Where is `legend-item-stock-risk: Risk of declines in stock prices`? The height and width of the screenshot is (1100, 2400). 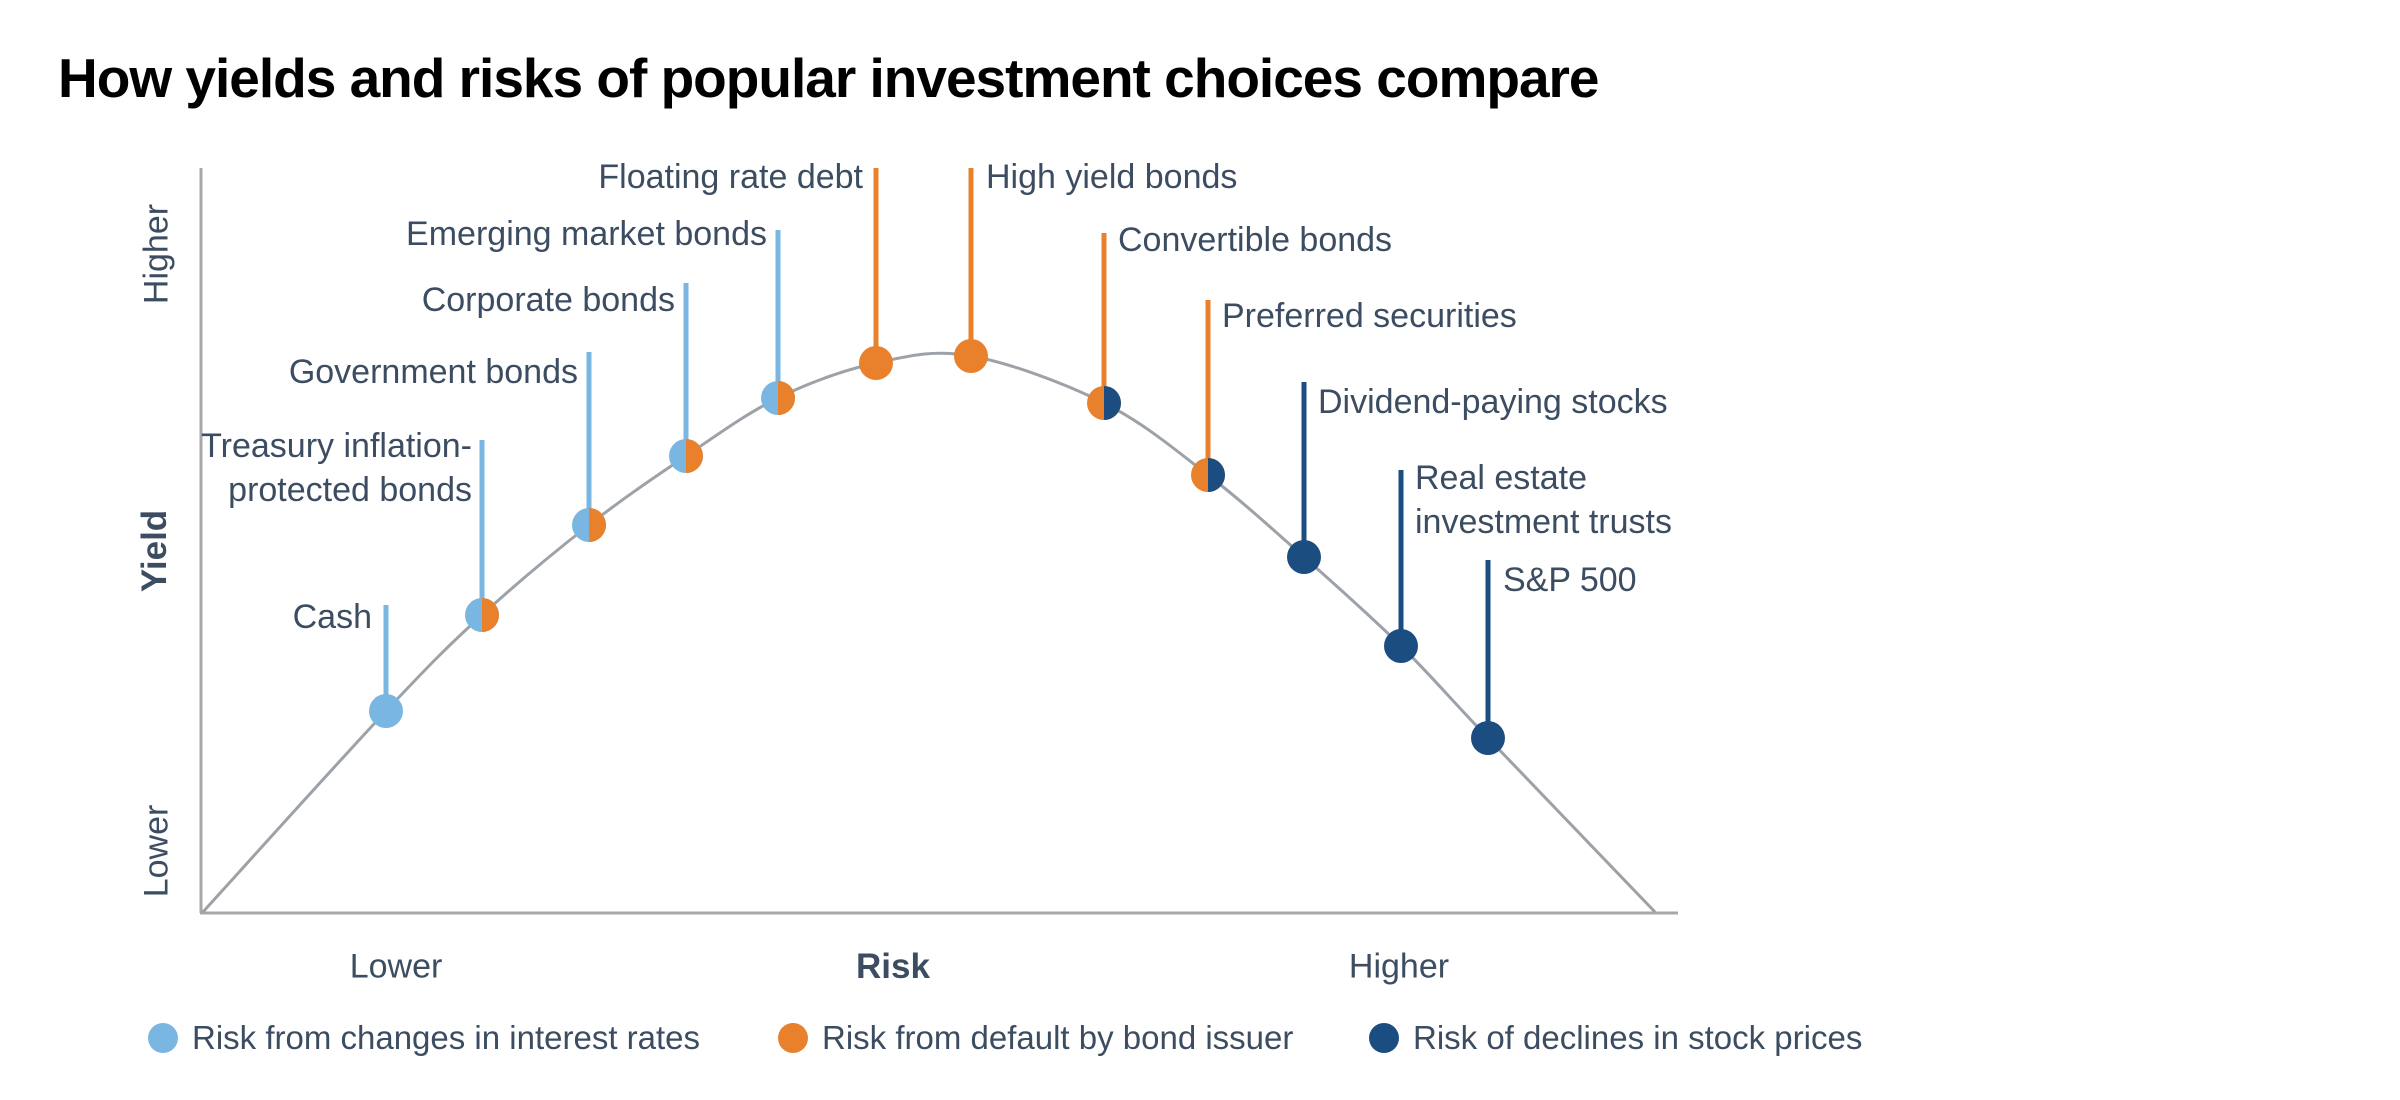 legend-item-stock-risk: Risk of declines in stock prices is located at coordinates (1615, 1038).